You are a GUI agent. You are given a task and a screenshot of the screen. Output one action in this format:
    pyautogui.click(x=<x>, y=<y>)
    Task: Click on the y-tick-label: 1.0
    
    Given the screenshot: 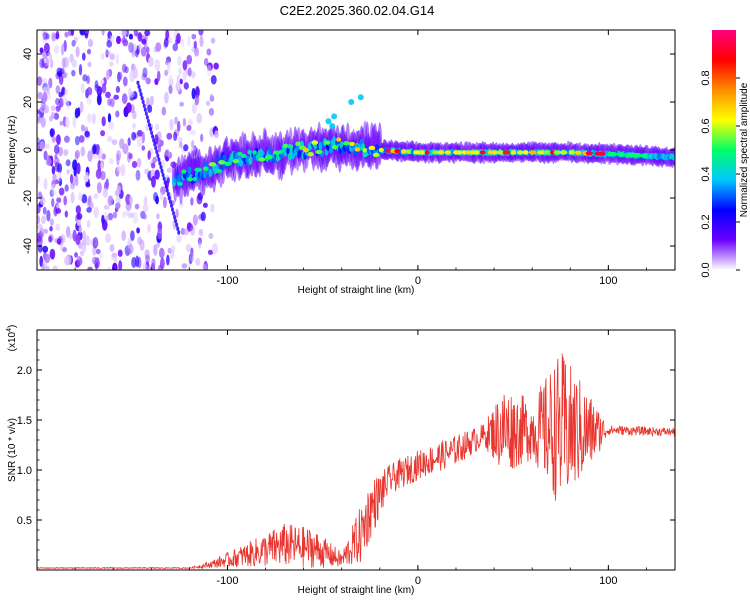 What is the action you would take?
    pyautogui.click(x=24, y=471)
    